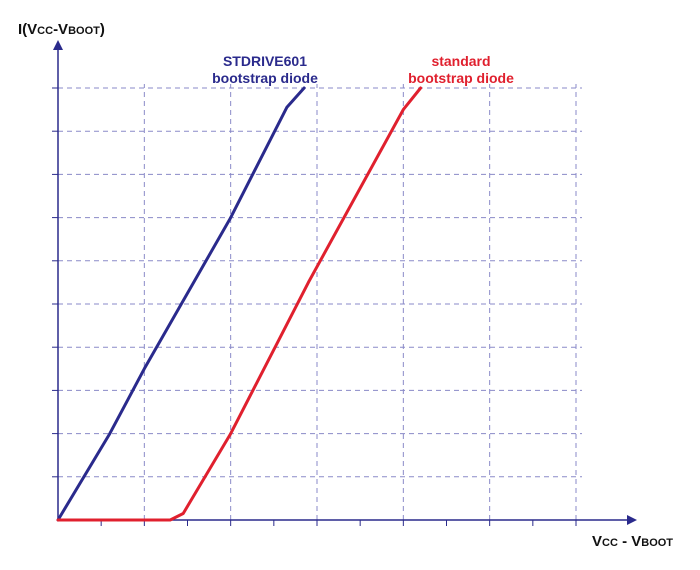 The height and width of the screenshot is (570, 700). What do you see at coordinates (597, 541) in the screenshot?
I see `x-axis-title-part: V` at bounding box center [597, 541].